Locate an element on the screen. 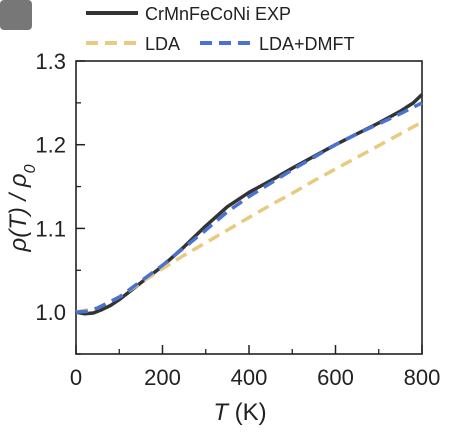 The height and width of the screenshot is (432, 471). x-tick-label: 0 is located at coordinates (76, 377).